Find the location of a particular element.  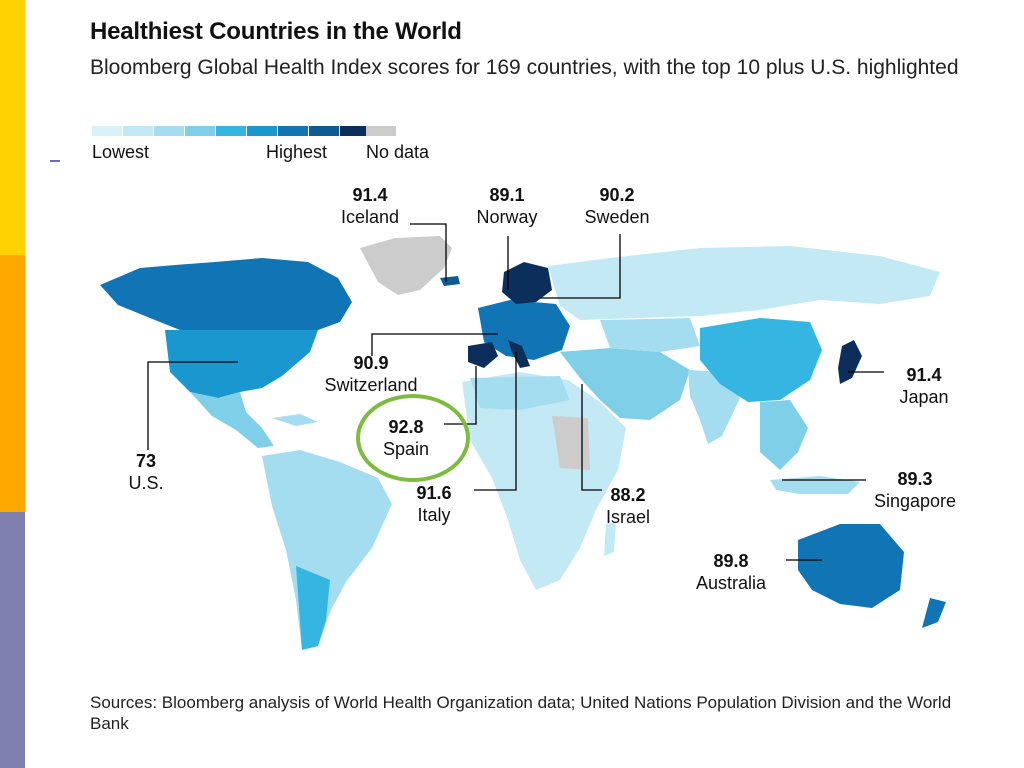

callout-norway: 89.1 Norway is located at coordinates (507, 206).